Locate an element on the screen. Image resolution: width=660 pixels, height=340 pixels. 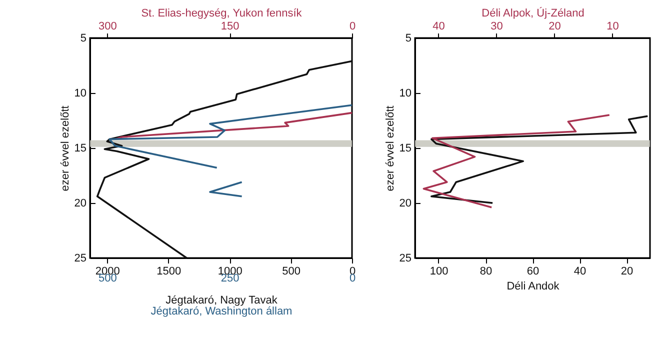
x-axis-title: Jégtakaró, Washington állam is located at coordinates (221, 312).